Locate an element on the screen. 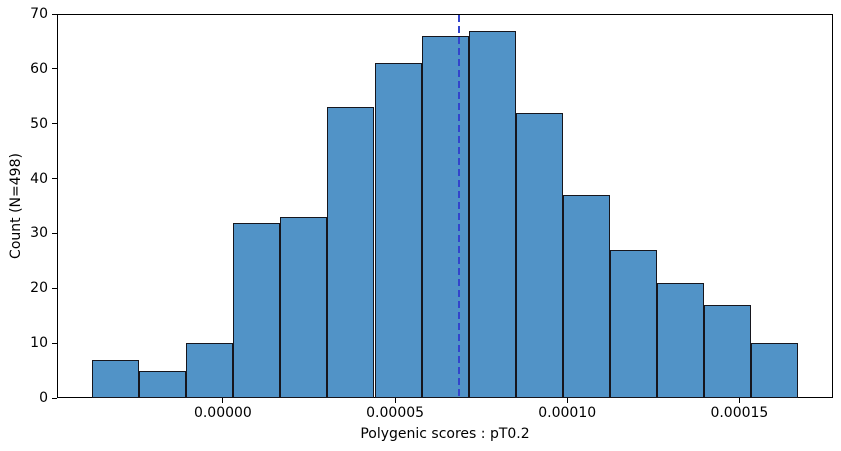 The image size is (841, 451). y-tick-label: 60 is located at coordinates (39, 68).